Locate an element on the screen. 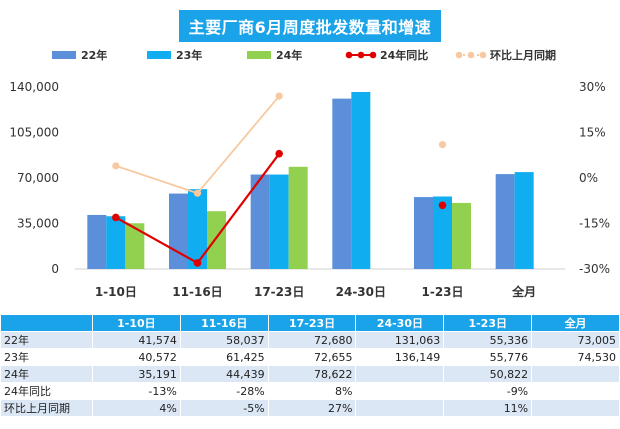  table-row: 23年 40,572 61,425 72,655 136,149 55,776 74,530 is located at coordinates (310, 357).